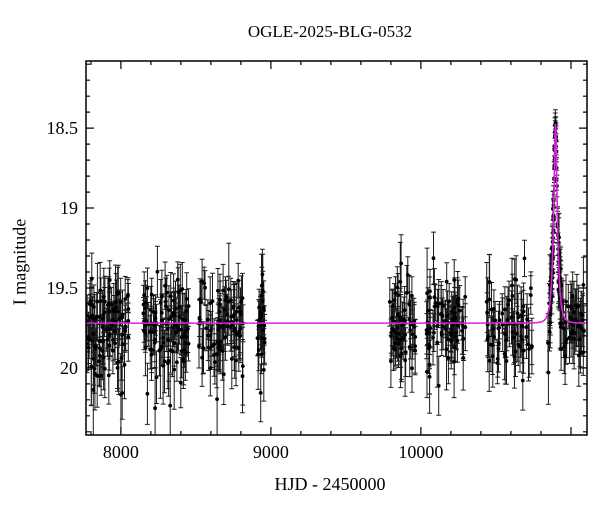 This screenshot has width=600, height=512. I want to click on season-points, so click(261, 335).